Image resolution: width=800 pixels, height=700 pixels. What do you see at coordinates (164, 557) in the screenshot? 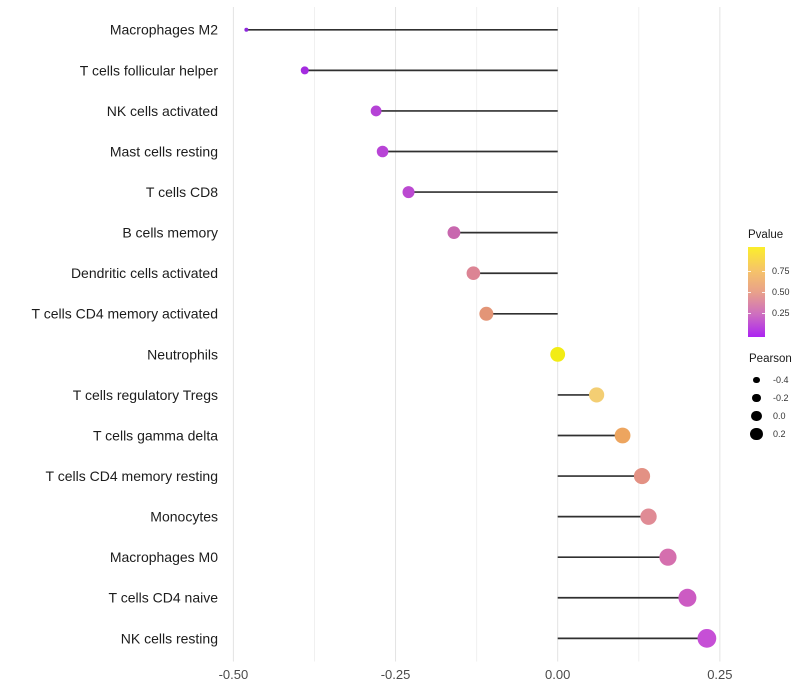
I see `category-label: Macrophages M0` at bounding box center [164, 557].